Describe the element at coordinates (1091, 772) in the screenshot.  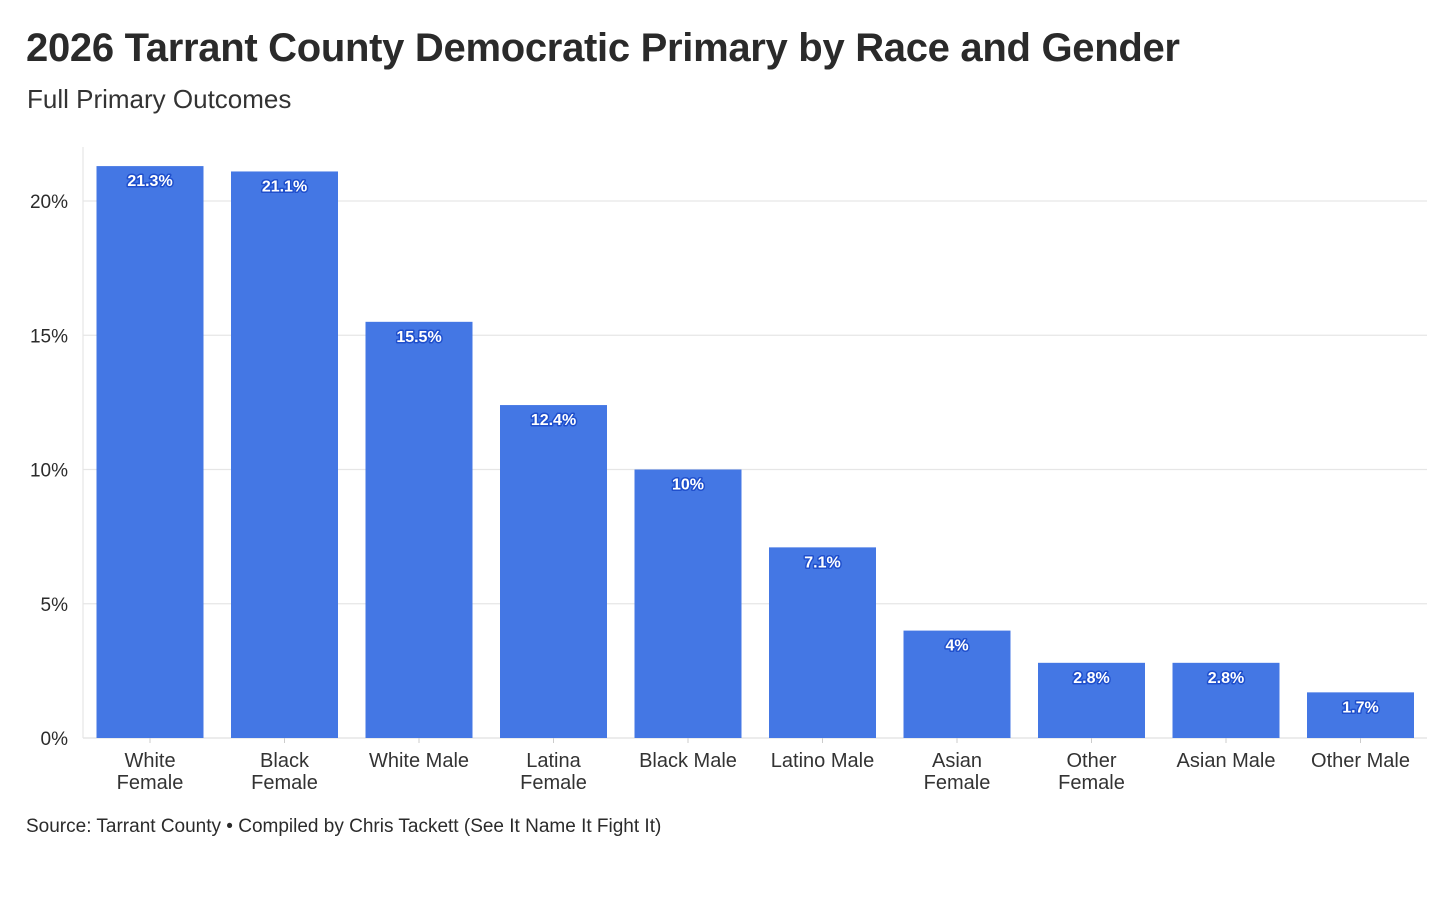
I see `x-tick-label: Other Female` at that location.